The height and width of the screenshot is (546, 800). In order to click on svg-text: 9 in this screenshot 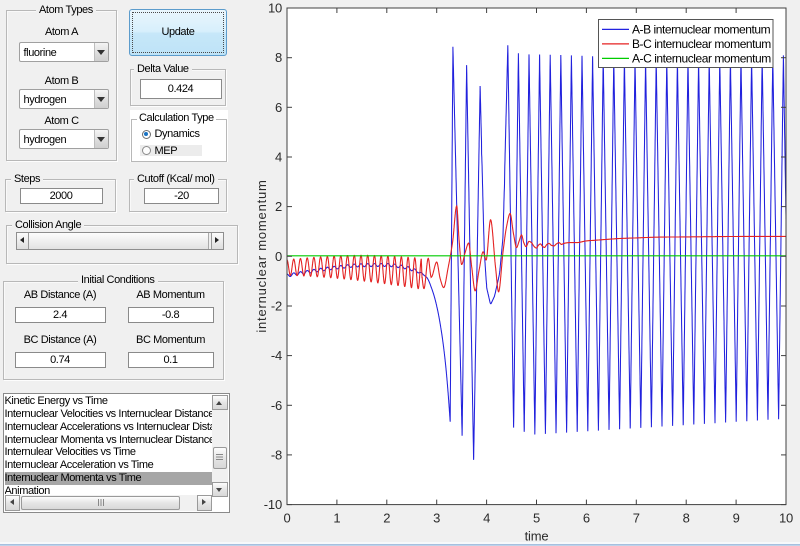, I will do `click(736, 518)`.